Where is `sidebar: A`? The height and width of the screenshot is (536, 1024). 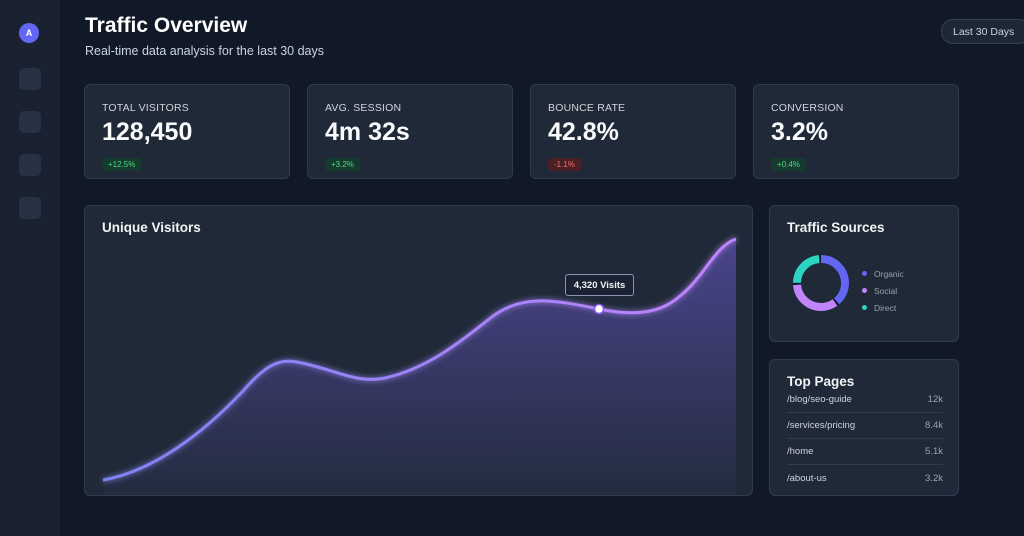 sidebar: A is located at coordinates (30, 268).